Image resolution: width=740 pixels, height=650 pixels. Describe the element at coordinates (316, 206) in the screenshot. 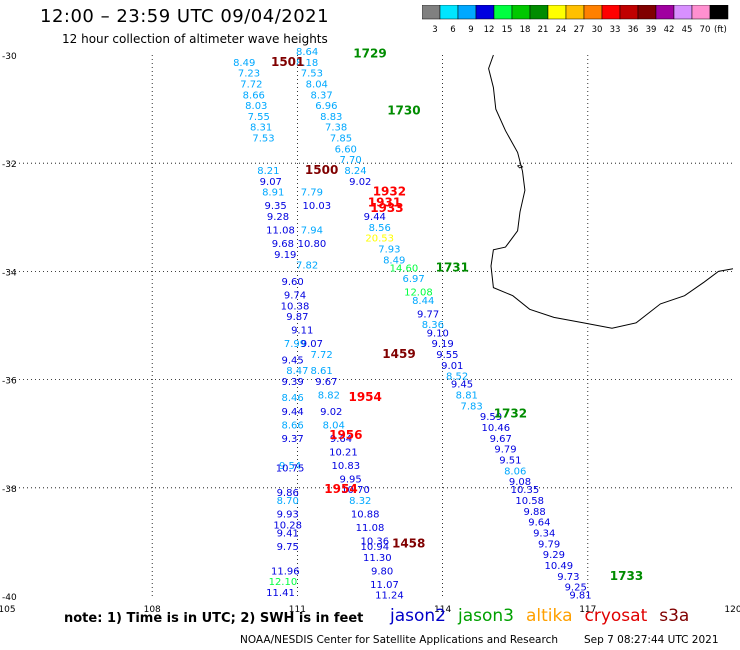

I see `wave-height-value: 10.03` at that location.